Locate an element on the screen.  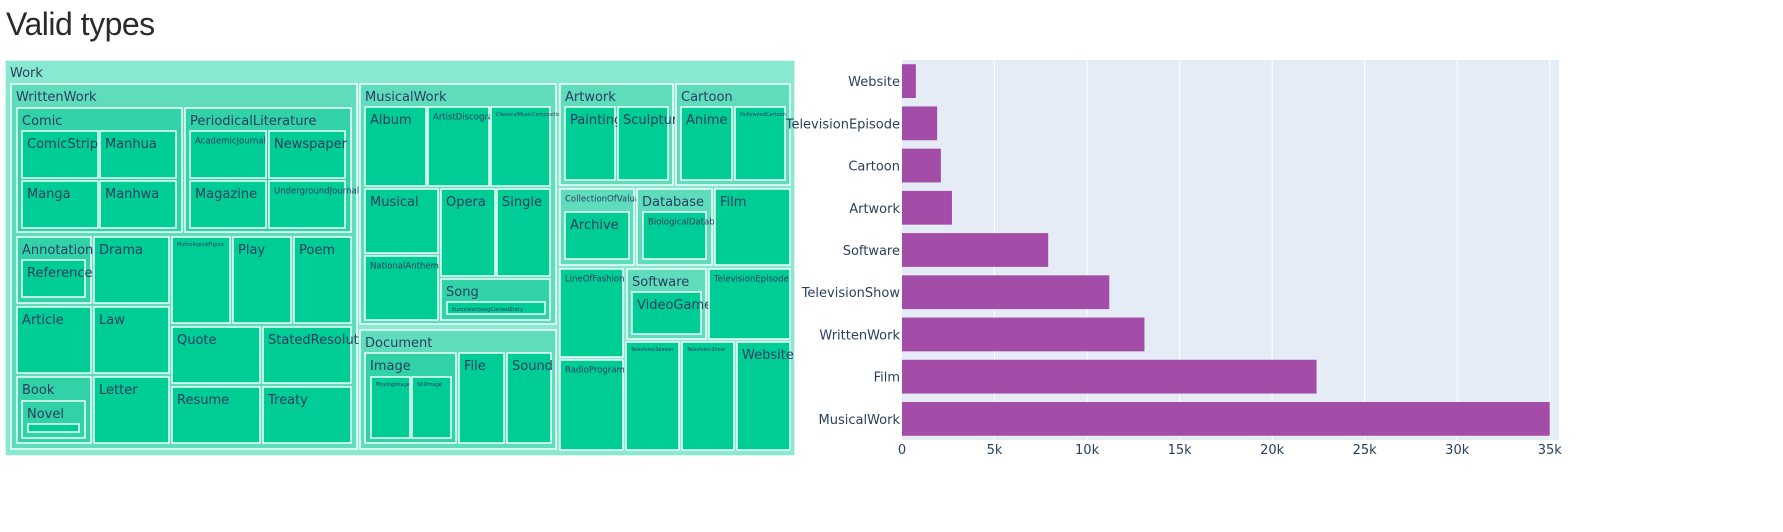
treemap-label-software: Software is located at coordinates (660, 282).